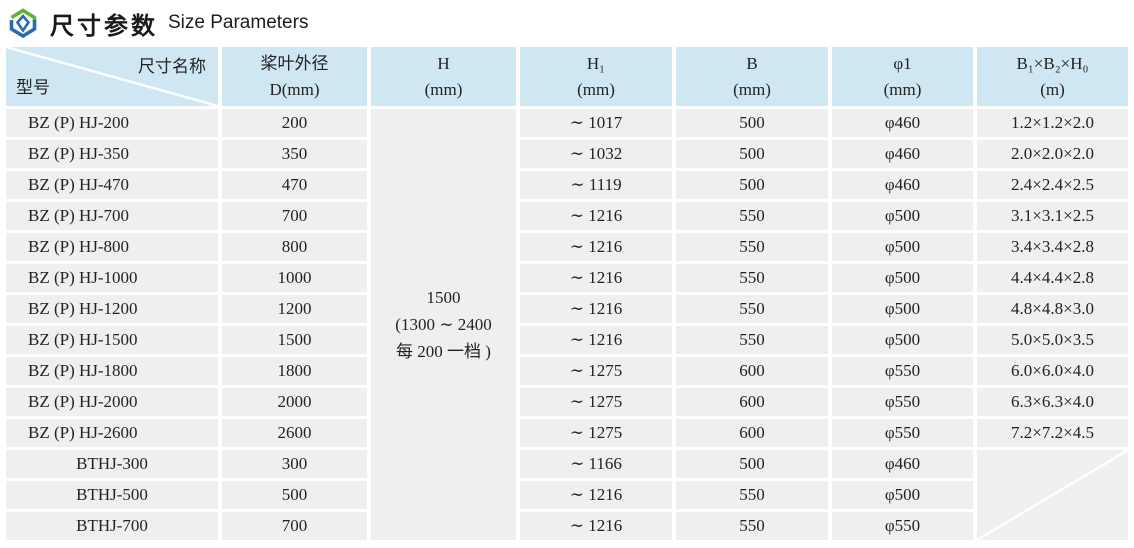  I want to click on d-cell: 200, so click(294, 123).